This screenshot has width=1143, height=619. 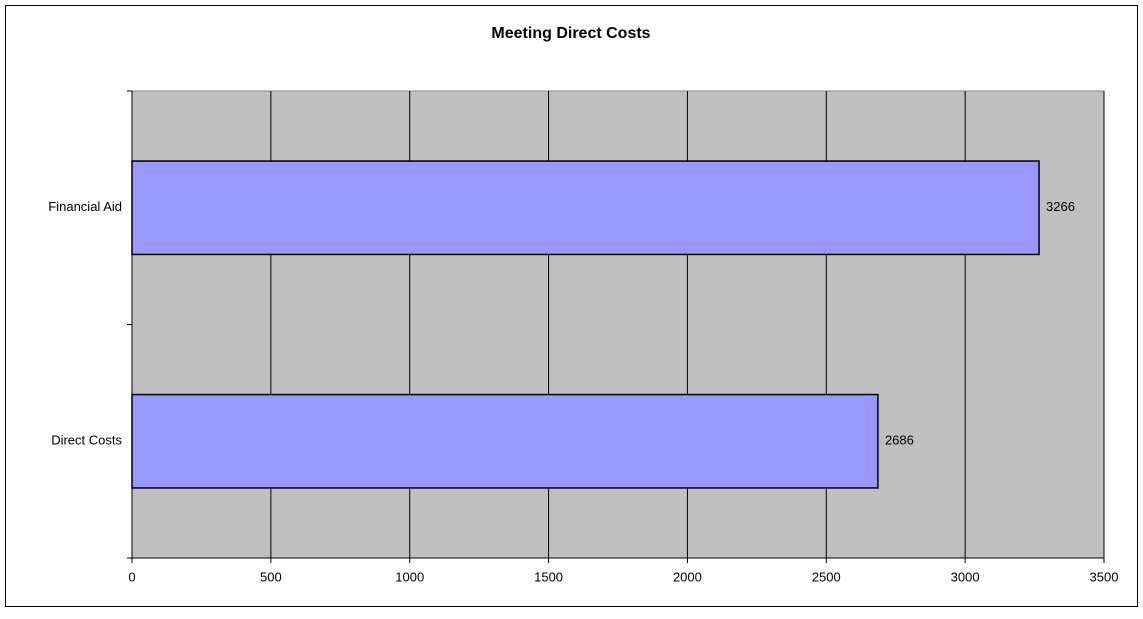 I want to click on x-tick-label: 3000, so click(x=965, y=576).